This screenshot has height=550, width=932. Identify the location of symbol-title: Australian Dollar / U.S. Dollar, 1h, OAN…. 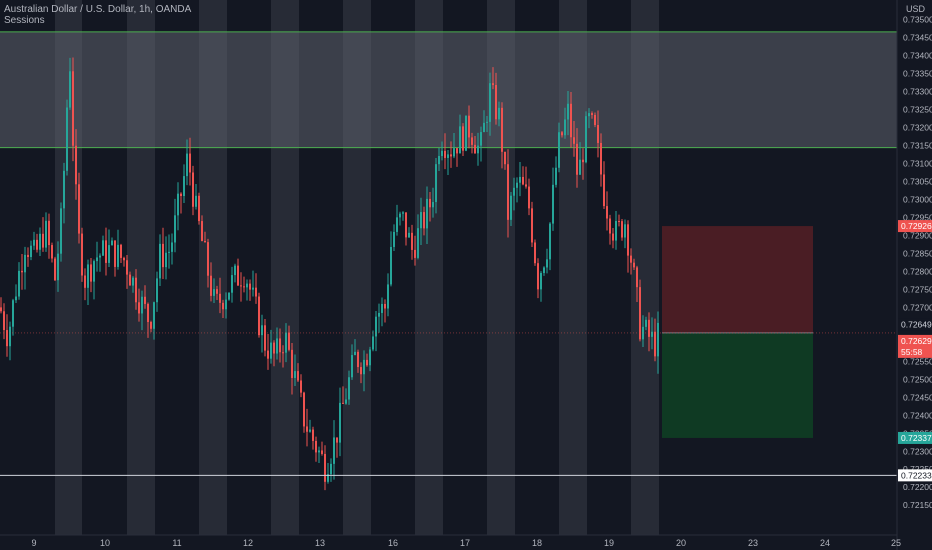
(98, 9).